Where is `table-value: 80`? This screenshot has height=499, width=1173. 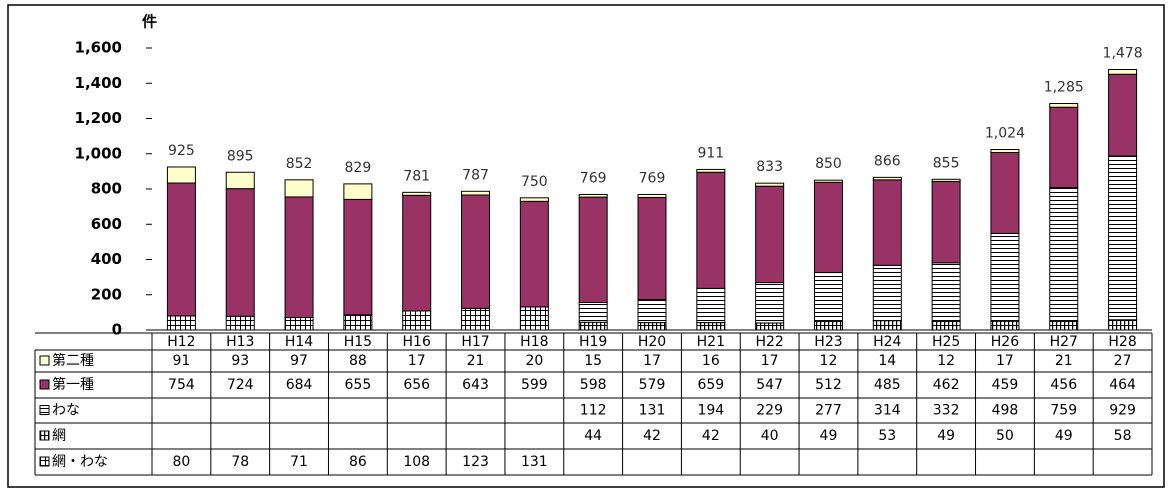 table-value: 80 is located at coordinates (181, 462).